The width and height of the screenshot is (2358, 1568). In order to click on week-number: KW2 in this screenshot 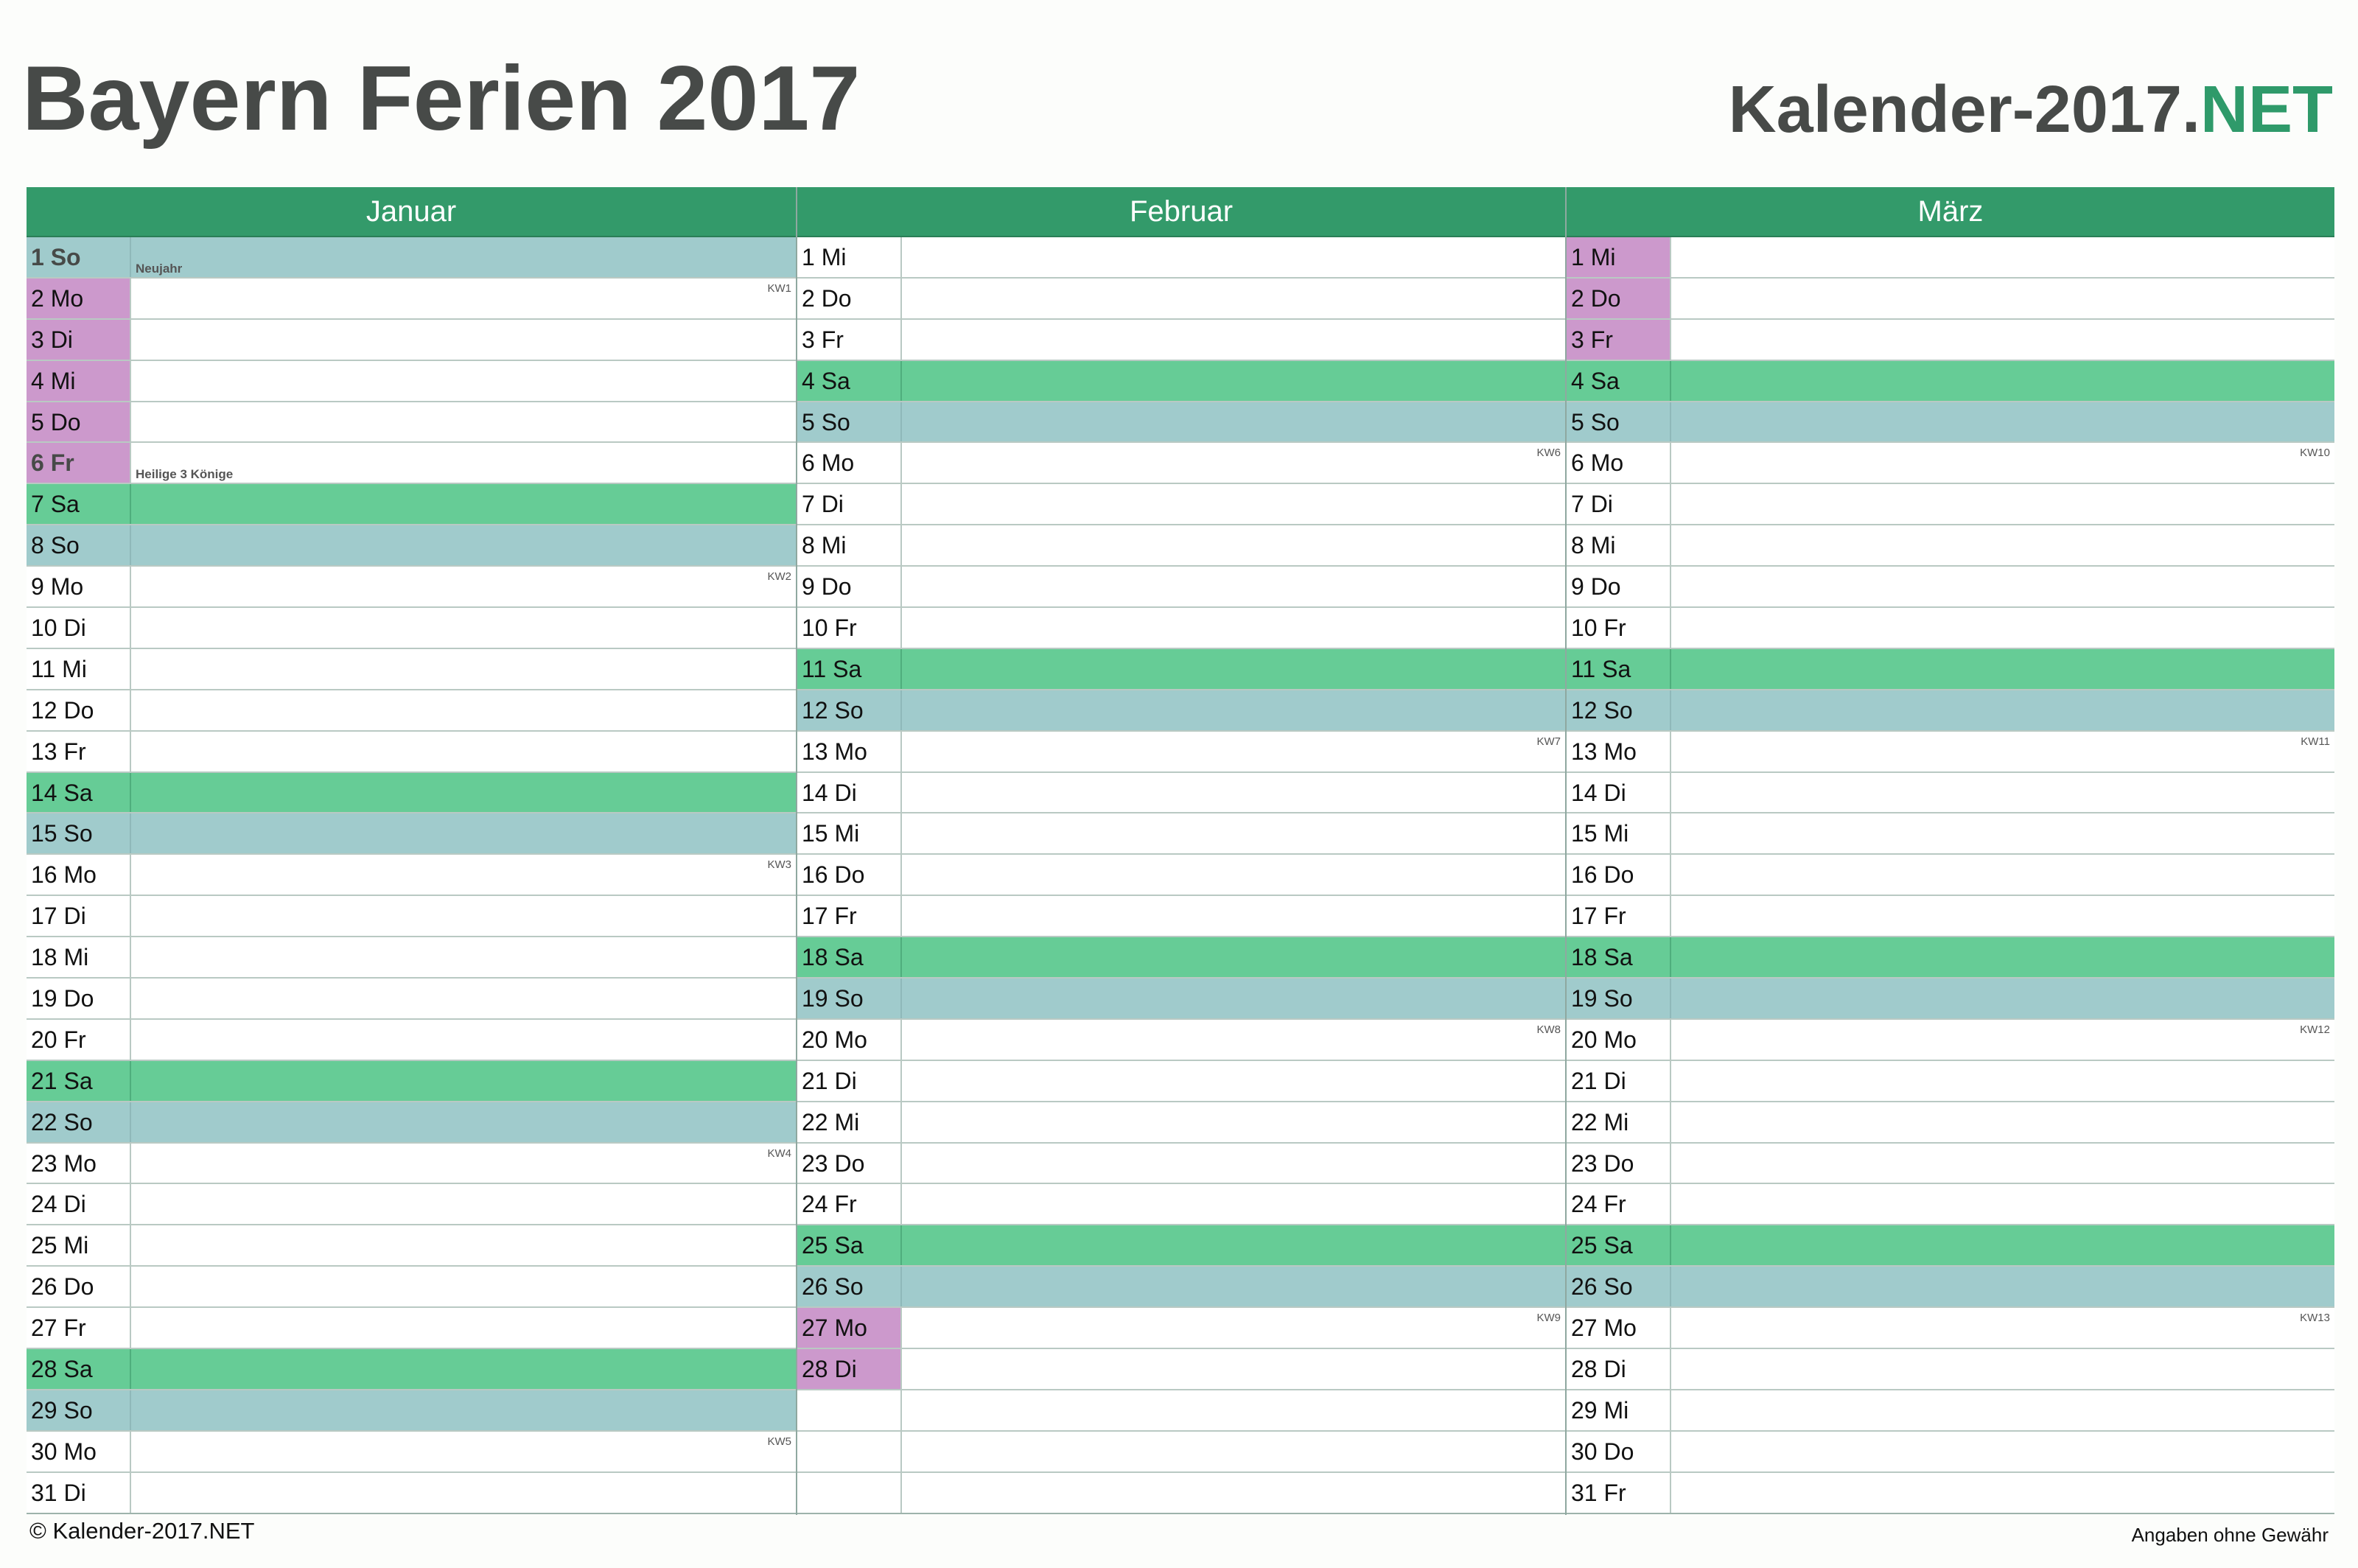, I will do `click(779, 577)`.